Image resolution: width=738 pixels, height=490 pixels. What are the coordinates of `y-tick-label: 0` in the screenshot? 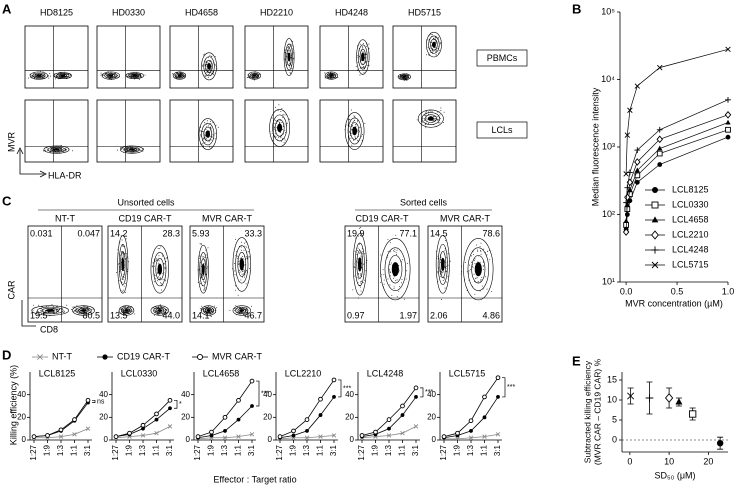 It's located at (24, 439).